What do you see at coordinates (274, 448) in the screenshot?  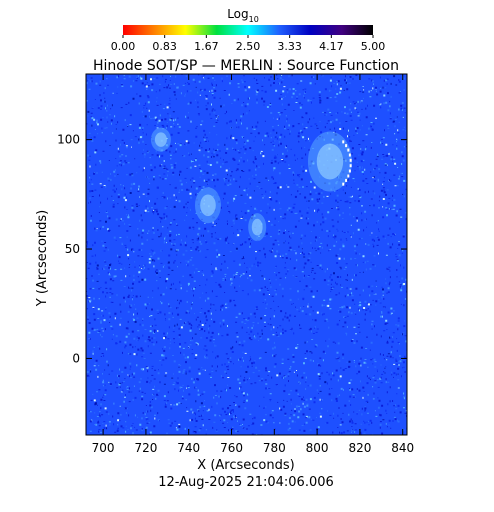 I see `x-tick-label: 780` at bounding box center [274, 448].